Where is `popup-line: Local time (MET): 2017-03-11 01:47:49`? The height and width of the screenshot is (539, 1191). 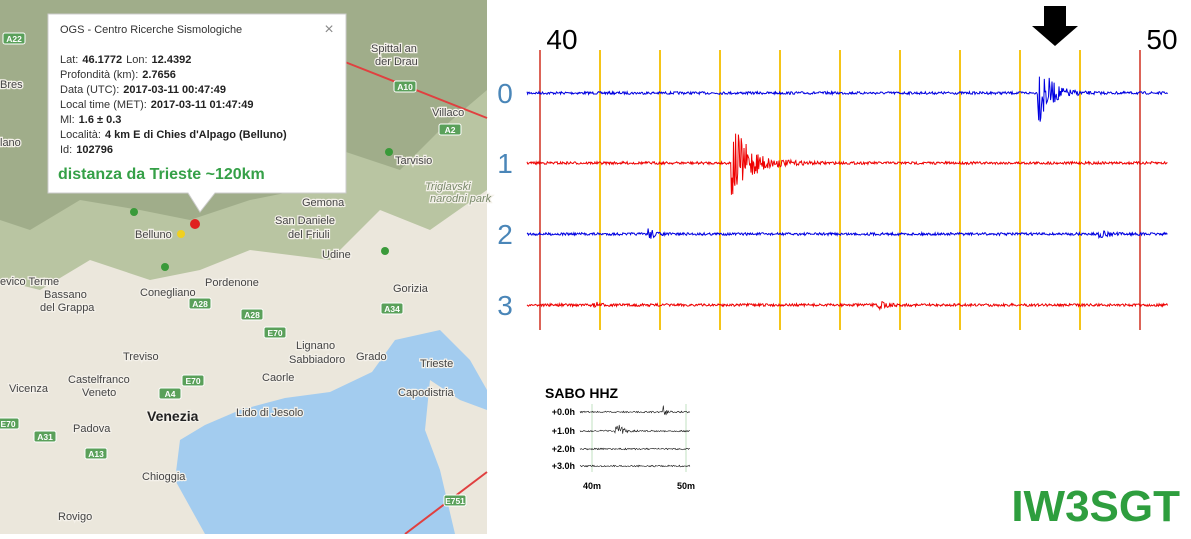 popup-line: Local time (MET): 2017-03-11 01:47:49 is located at coordinates (157, 105).